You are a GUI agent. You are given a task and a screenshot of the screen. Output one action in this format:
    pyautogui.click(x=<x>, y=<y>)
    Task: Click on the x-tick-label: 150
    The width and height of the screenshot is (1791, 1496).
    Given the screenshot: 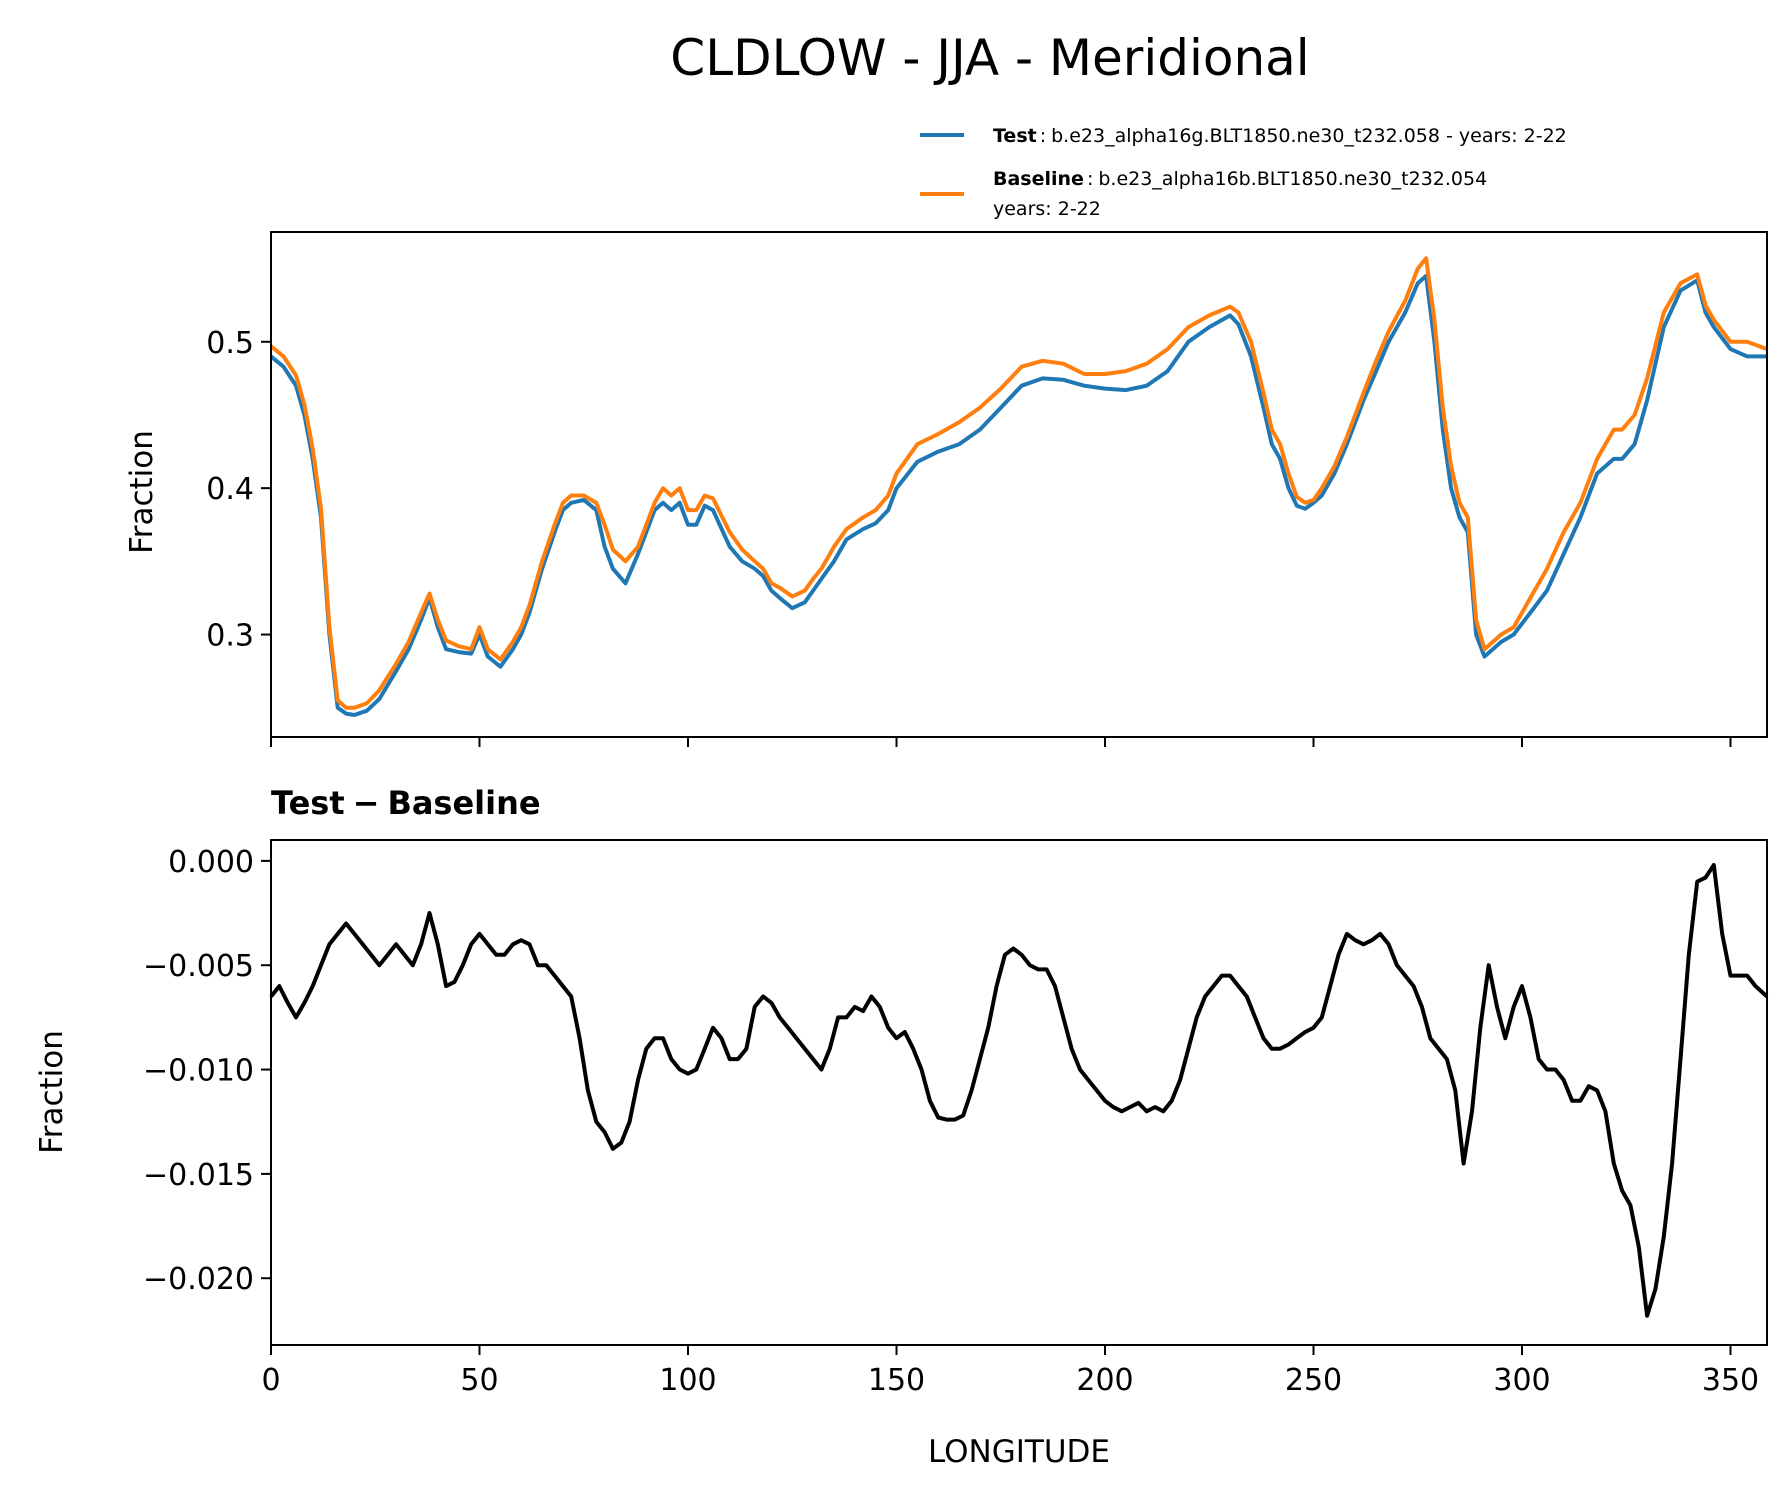 What is the action you would take?
    pyautogui.click(x=896, y=1380)
    